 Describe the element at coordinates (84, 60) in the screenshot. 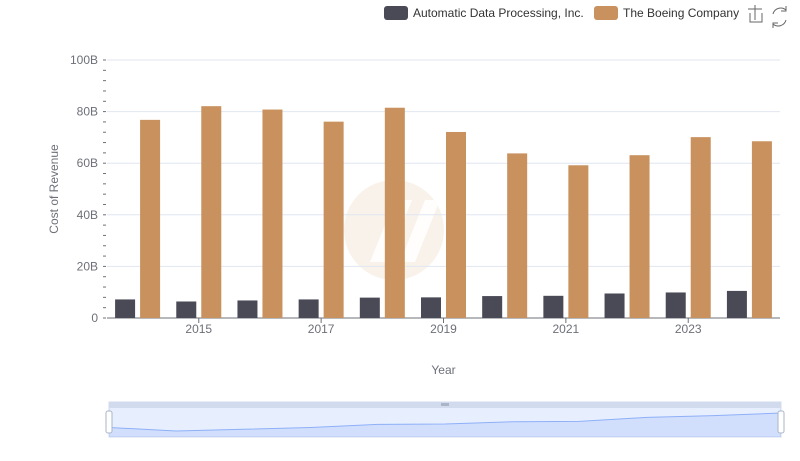

I see `y-tick-label: 100B` at that location.